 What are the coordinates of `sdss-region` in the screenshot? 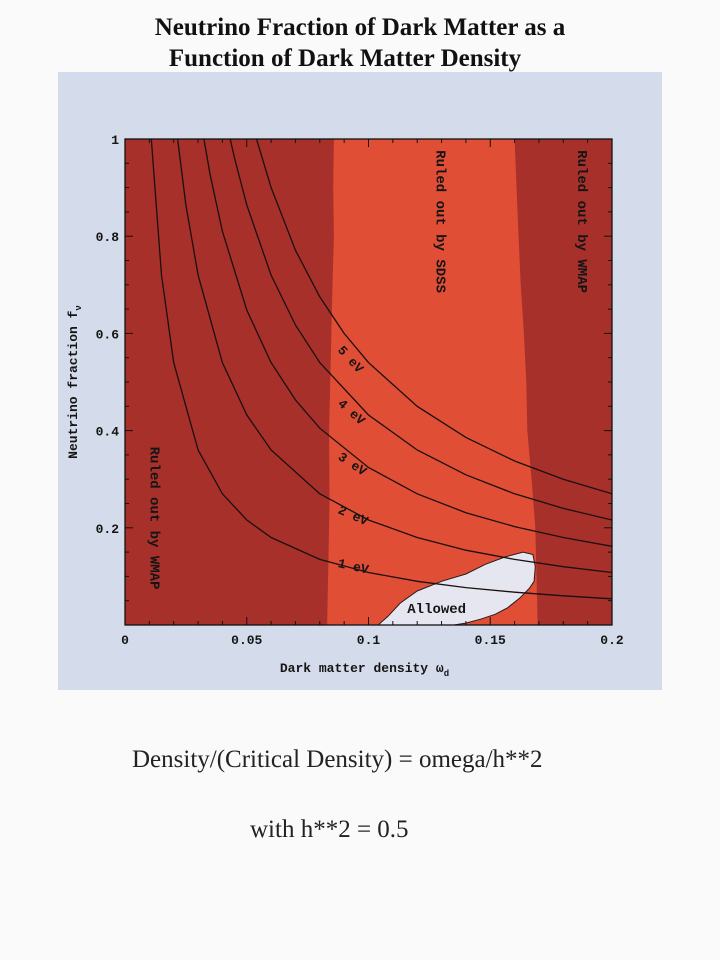 It's located at (432, 382).